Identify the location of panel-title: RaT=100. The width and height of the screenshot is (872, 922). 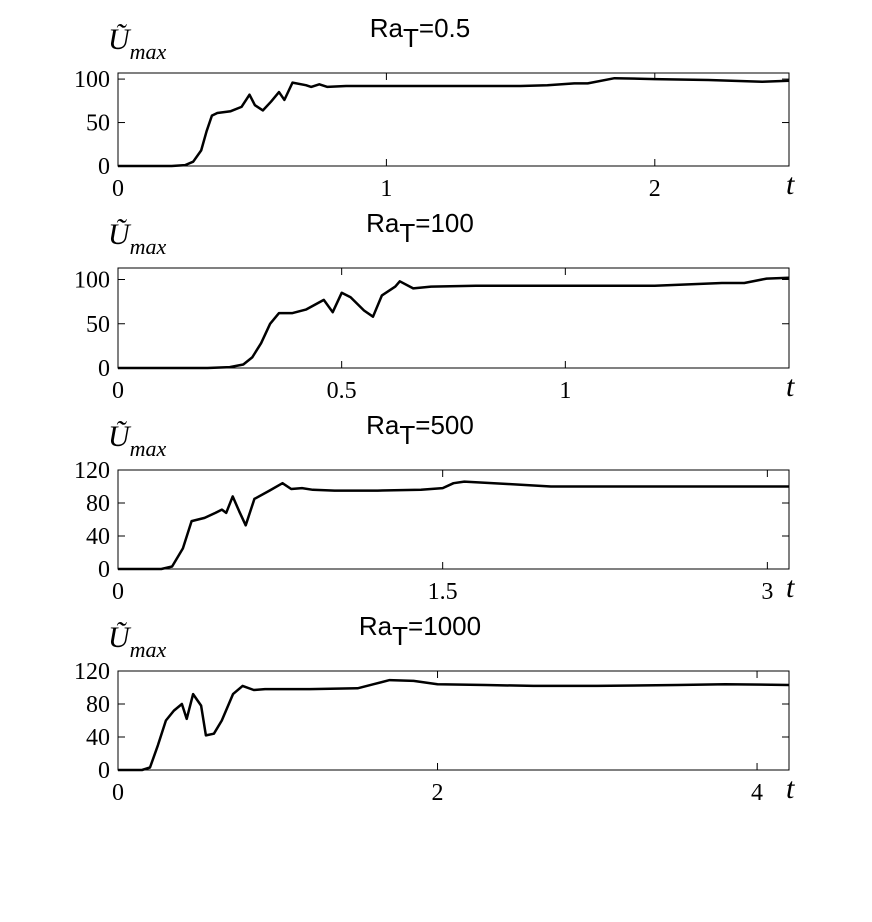
(420, 228).